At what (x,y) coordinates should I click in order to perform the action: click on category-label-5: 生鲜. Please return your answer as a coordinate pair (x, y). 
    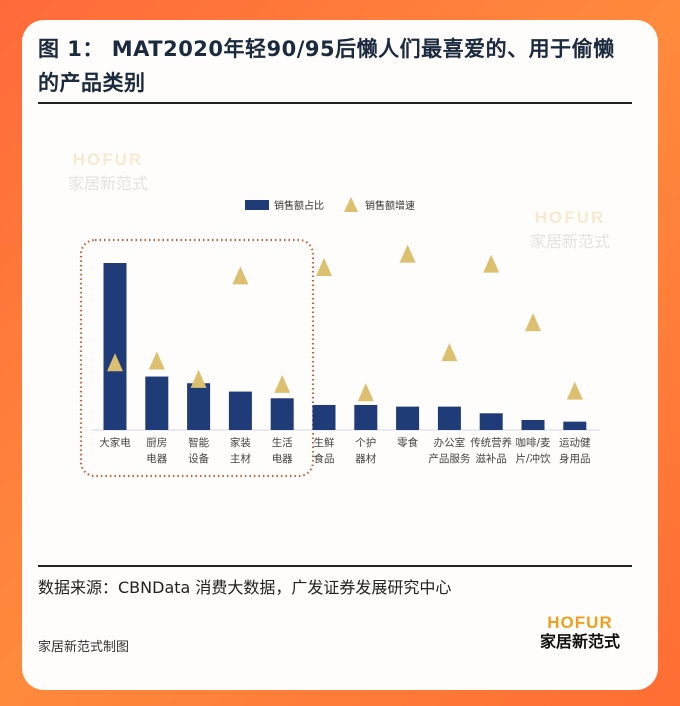
    Looking at the image, I should click on (324, 442).